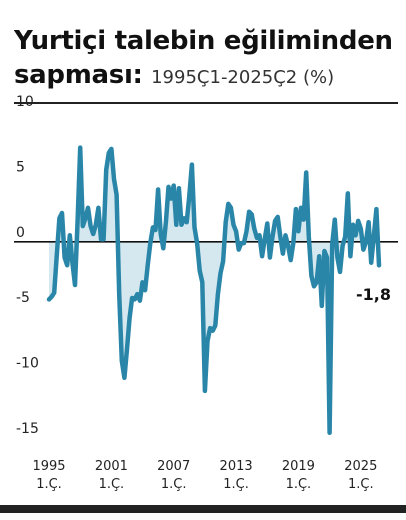  Describe the element at coordinates (206, 103) in the screenshot. I see `top-rule` at that location.